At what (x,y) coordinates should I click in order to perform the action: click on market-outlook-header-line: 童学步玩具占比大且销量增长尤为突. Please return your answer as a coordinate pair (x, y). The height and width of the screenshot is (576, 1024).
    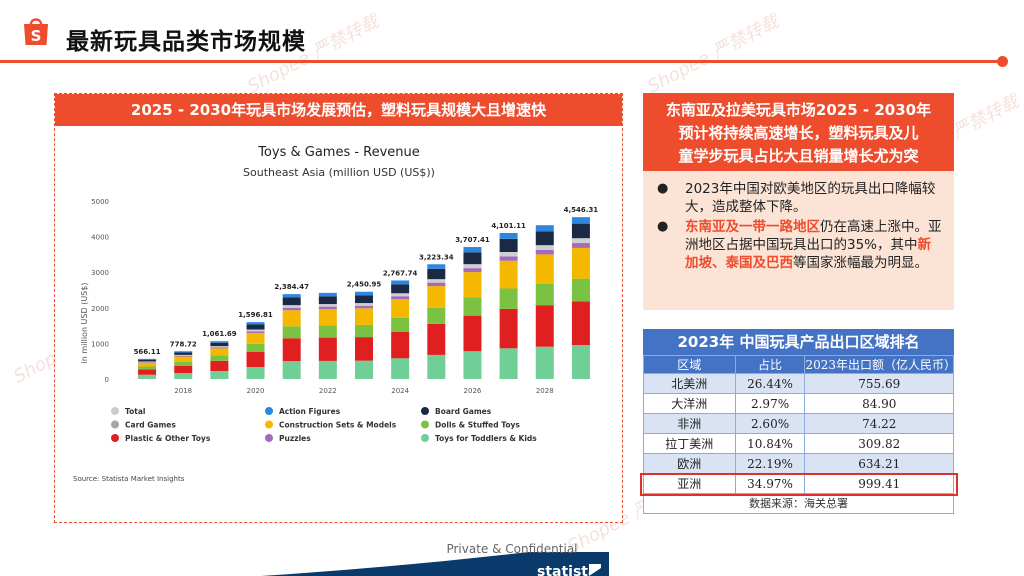
    Looking at the image, I should click on (798, 156).